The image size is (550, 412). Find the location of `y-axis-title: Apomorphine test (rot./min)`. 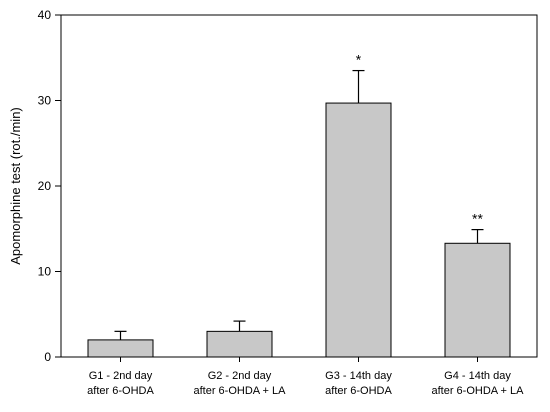

y-axis-title: Apomorphine test (rot./min) is located at coordinates (15, 186).